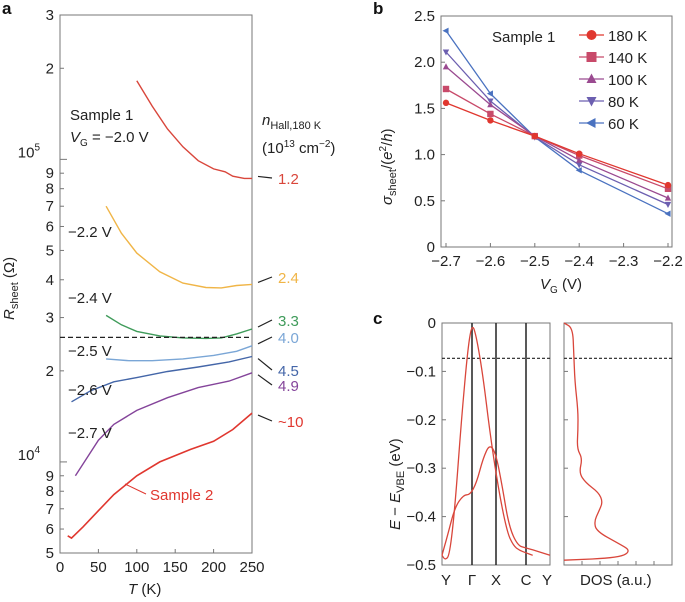  I want to click on panel-c-curves, so click(556, 441).